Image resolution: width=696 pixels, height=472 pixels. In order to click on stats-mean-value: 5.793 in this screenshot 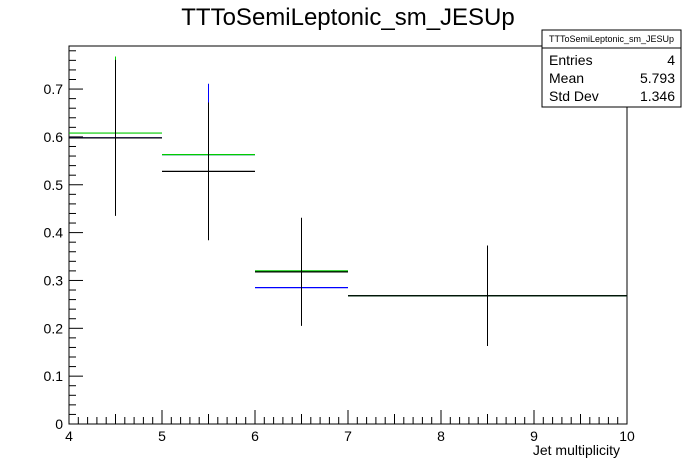, I will do `click(657, 78)`.